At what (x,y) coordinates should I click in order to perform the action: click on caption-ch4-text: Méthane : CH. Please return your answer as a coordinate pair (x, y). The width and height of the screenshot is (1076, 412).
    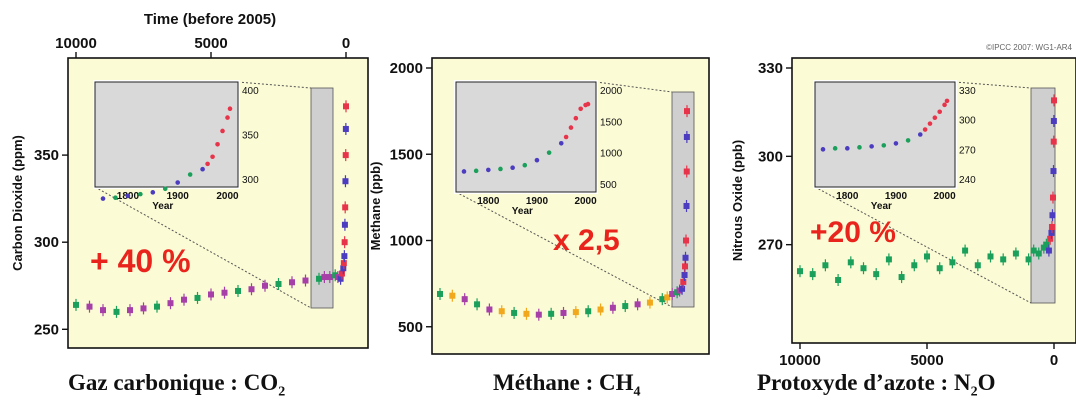
    Looking at the image, I should click on (563, 382).